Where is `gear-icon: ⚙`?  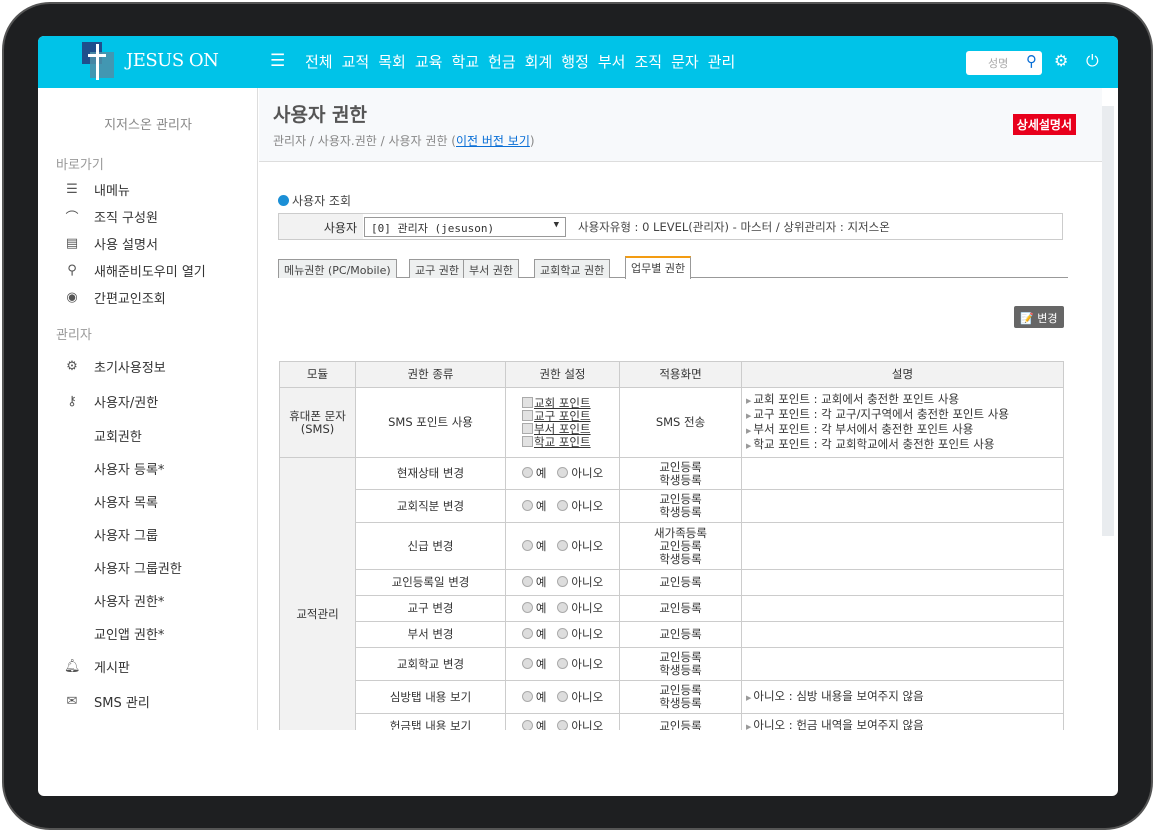 gear-icon: ⚙ is located at coordinates (1061, 60).